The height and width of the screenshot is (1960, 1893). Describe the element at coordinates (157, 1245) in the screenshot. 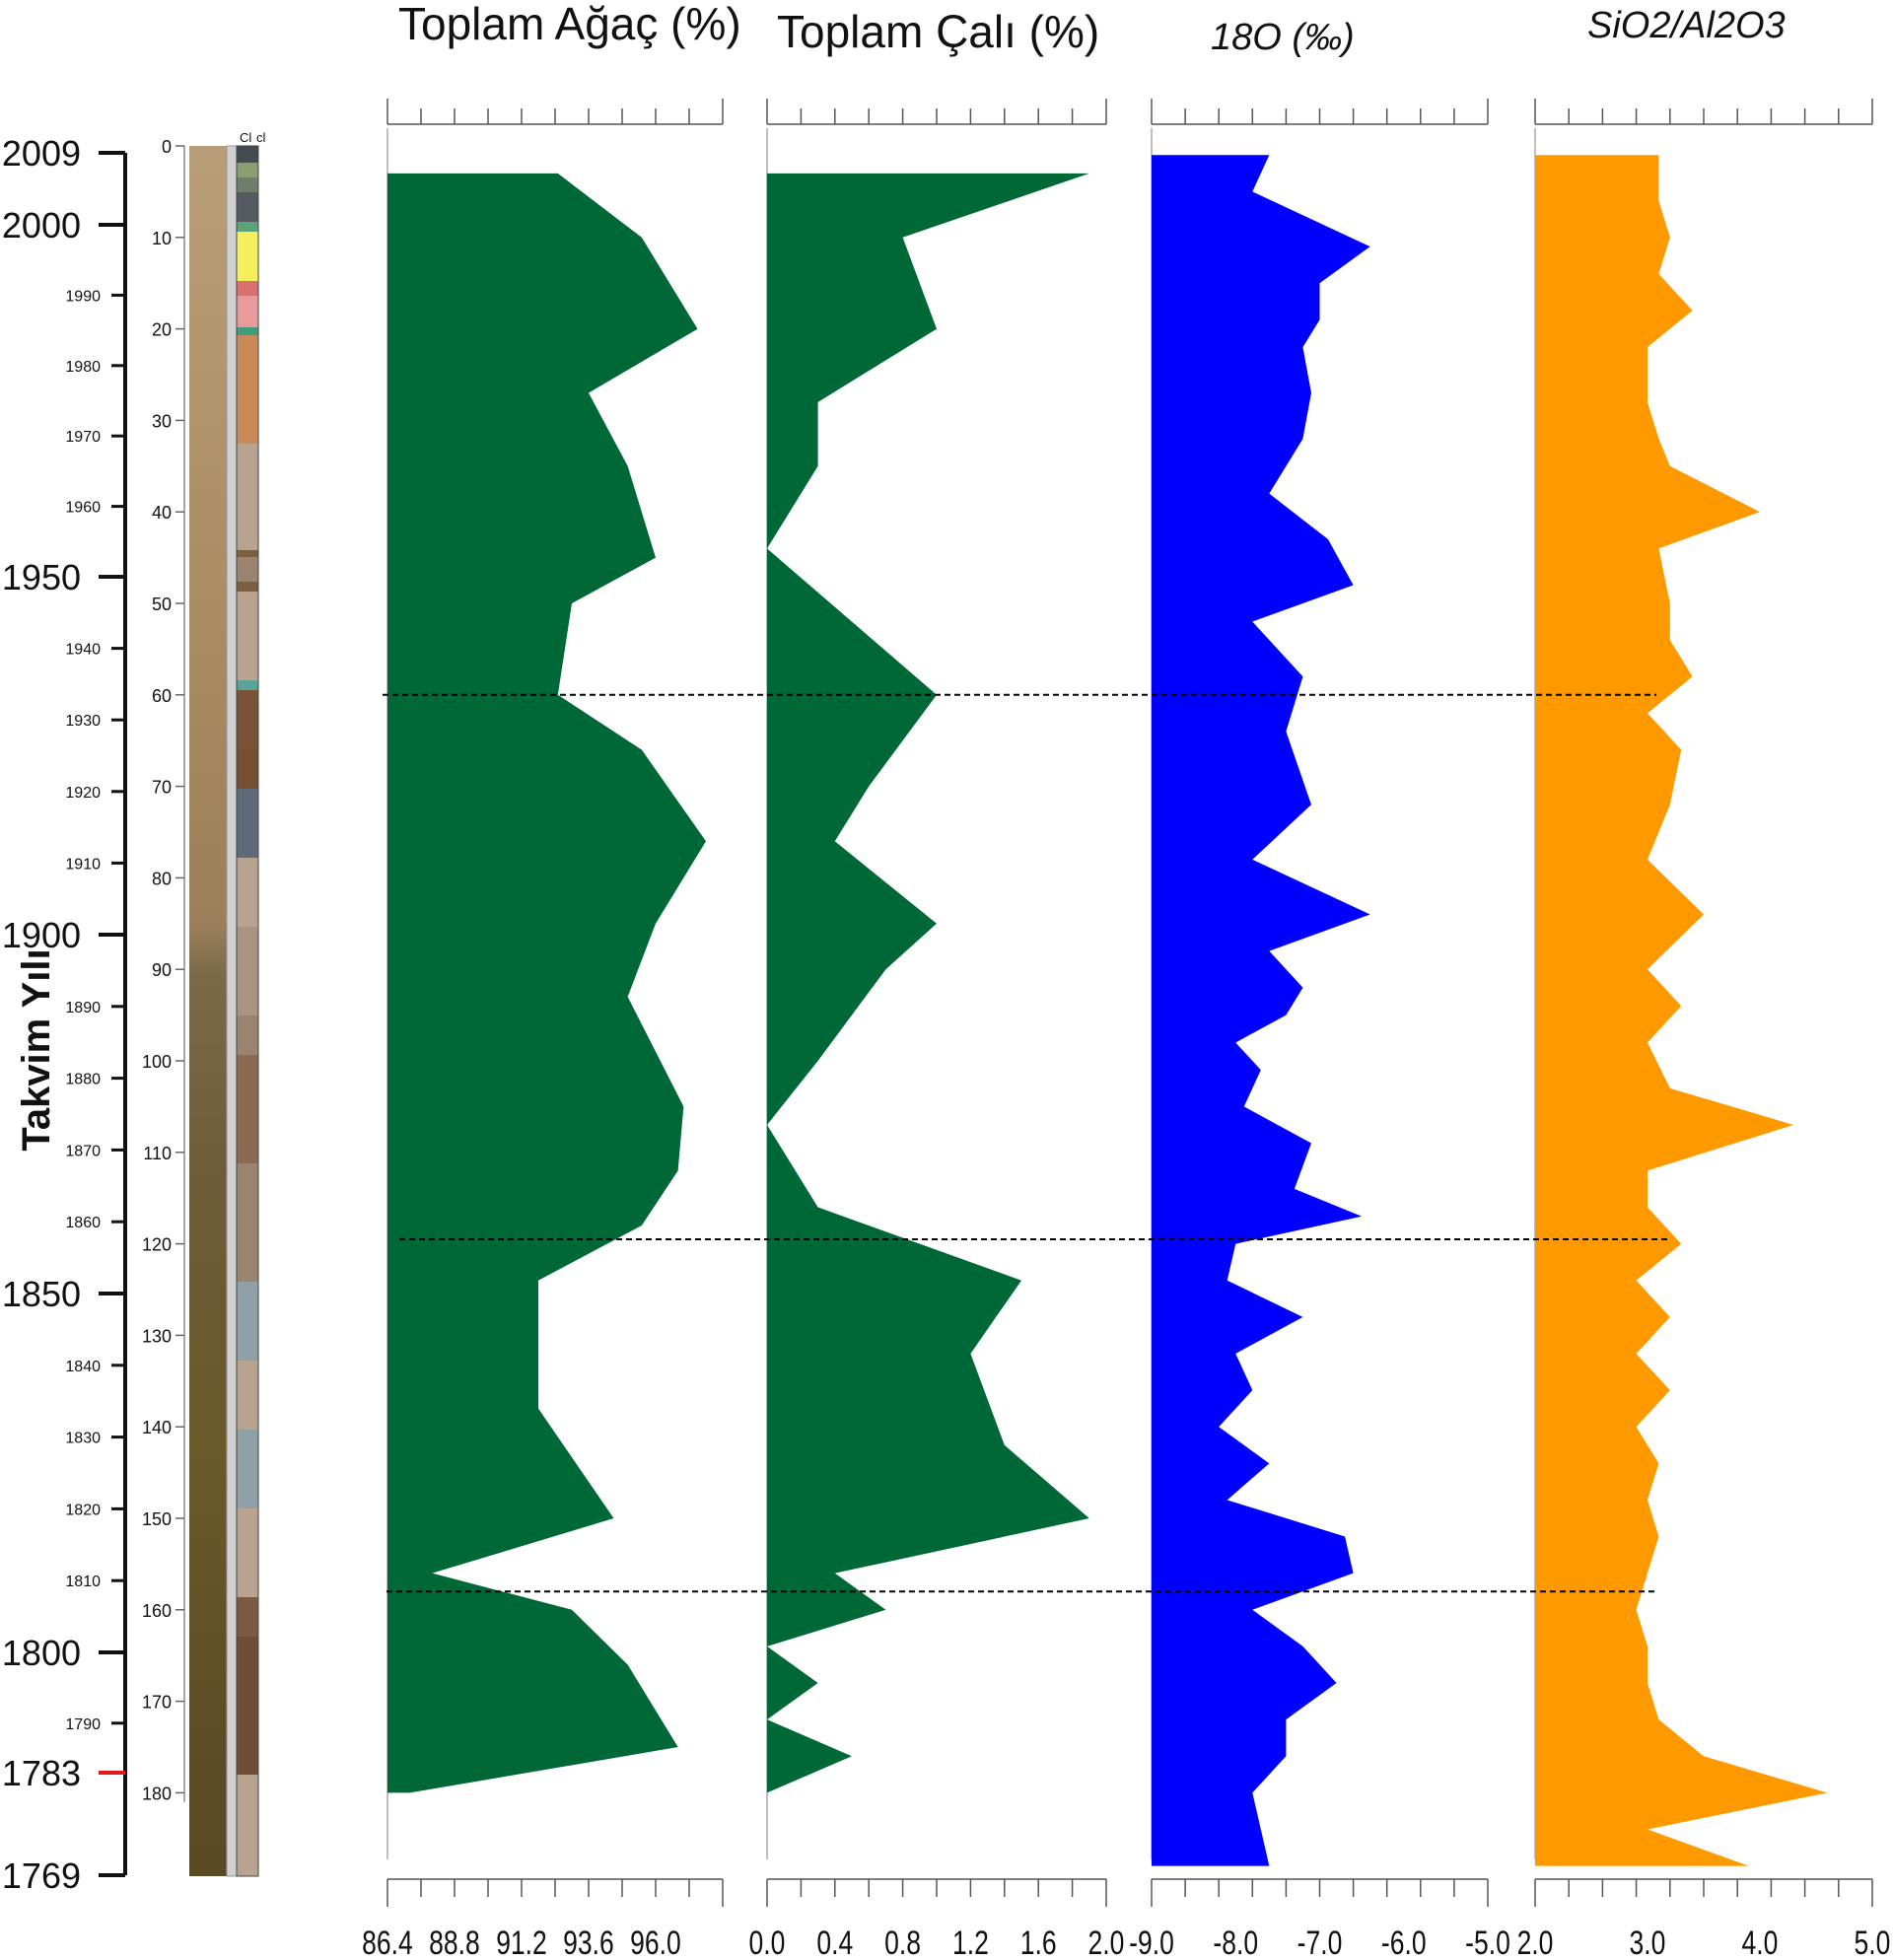

I see `depth-tick-label: 120` at that location.